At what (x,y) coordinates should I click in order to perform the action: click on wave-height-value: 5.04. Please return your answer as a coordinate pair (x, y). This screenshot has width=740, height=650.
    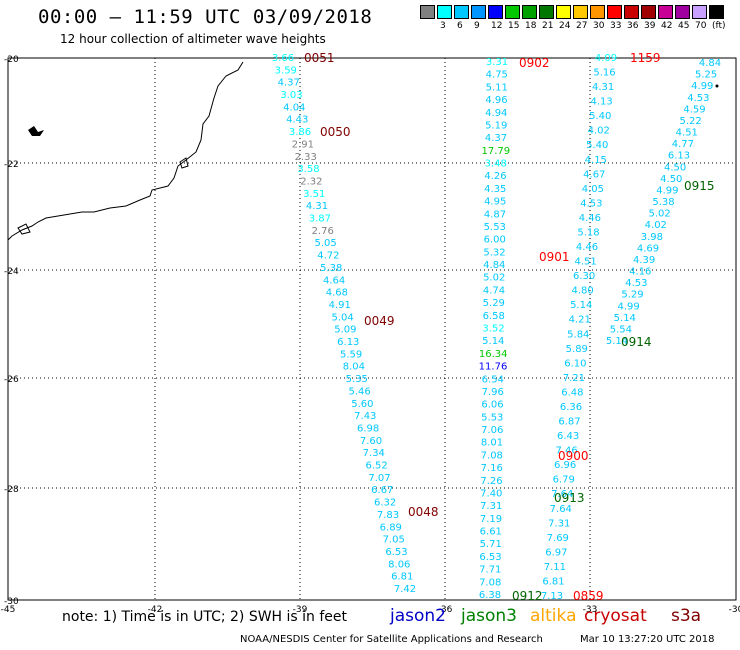
    Looking at the image, I should click on (342, 317).